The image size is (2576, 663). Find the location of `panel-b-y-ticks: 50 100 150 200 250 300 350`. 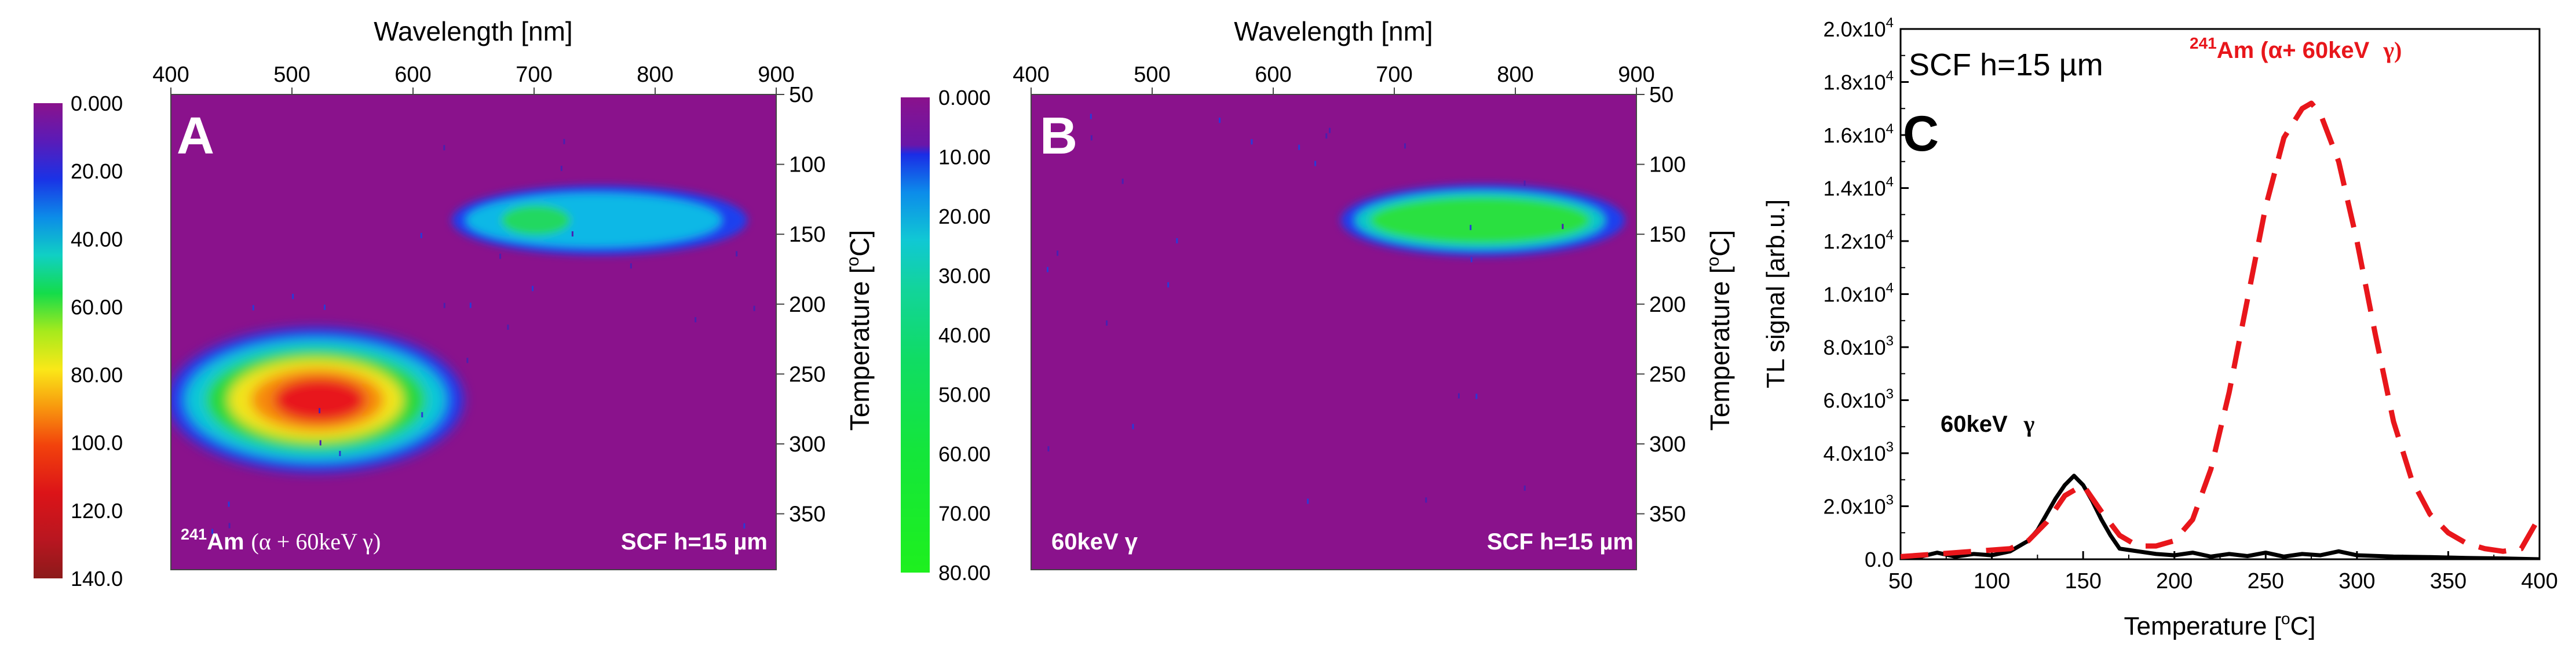

panel-b-y-ticks: 50 100 150 200 250 300 350 is located at coordinates (1661, 305).